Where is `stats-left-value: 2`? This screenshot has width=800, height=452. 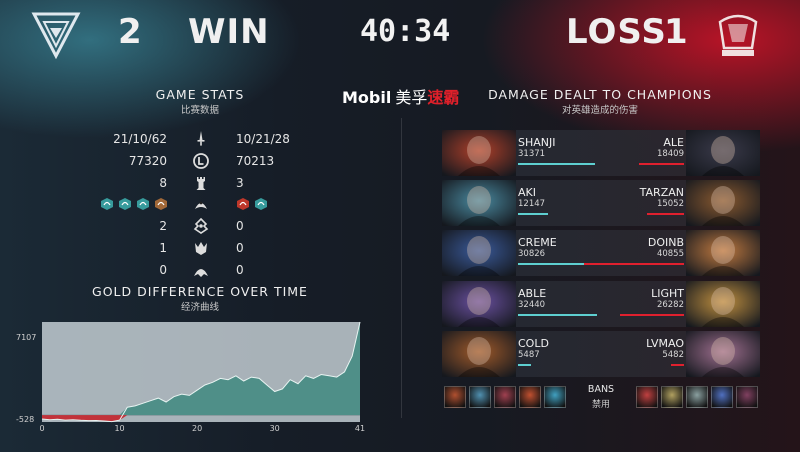 stats-left-value: 2 is located at coordinates (163, 226).